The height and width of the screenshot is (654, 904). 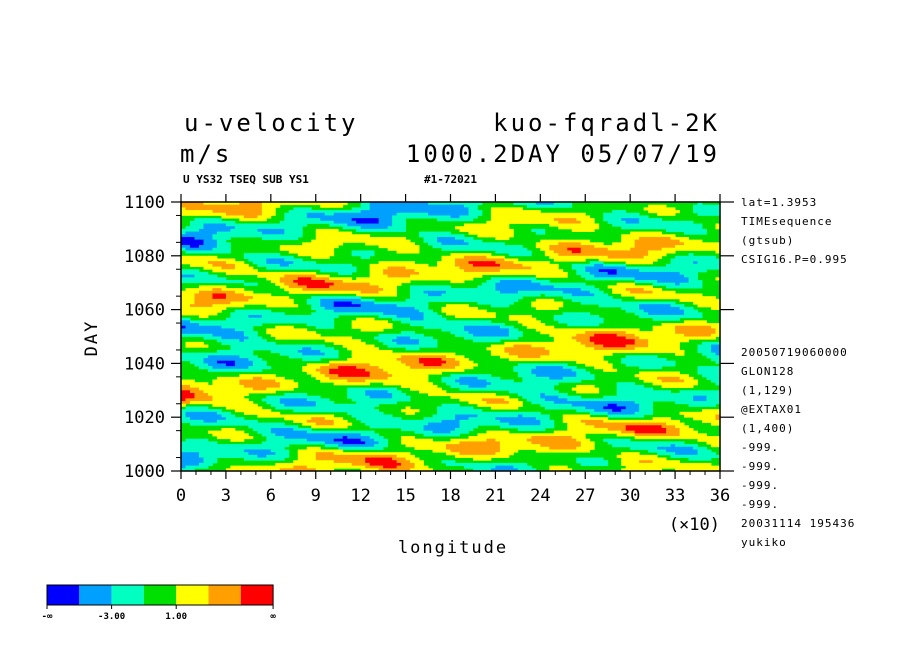 I want to click on heatmap-cell-1980, so click(x=574, y=268).